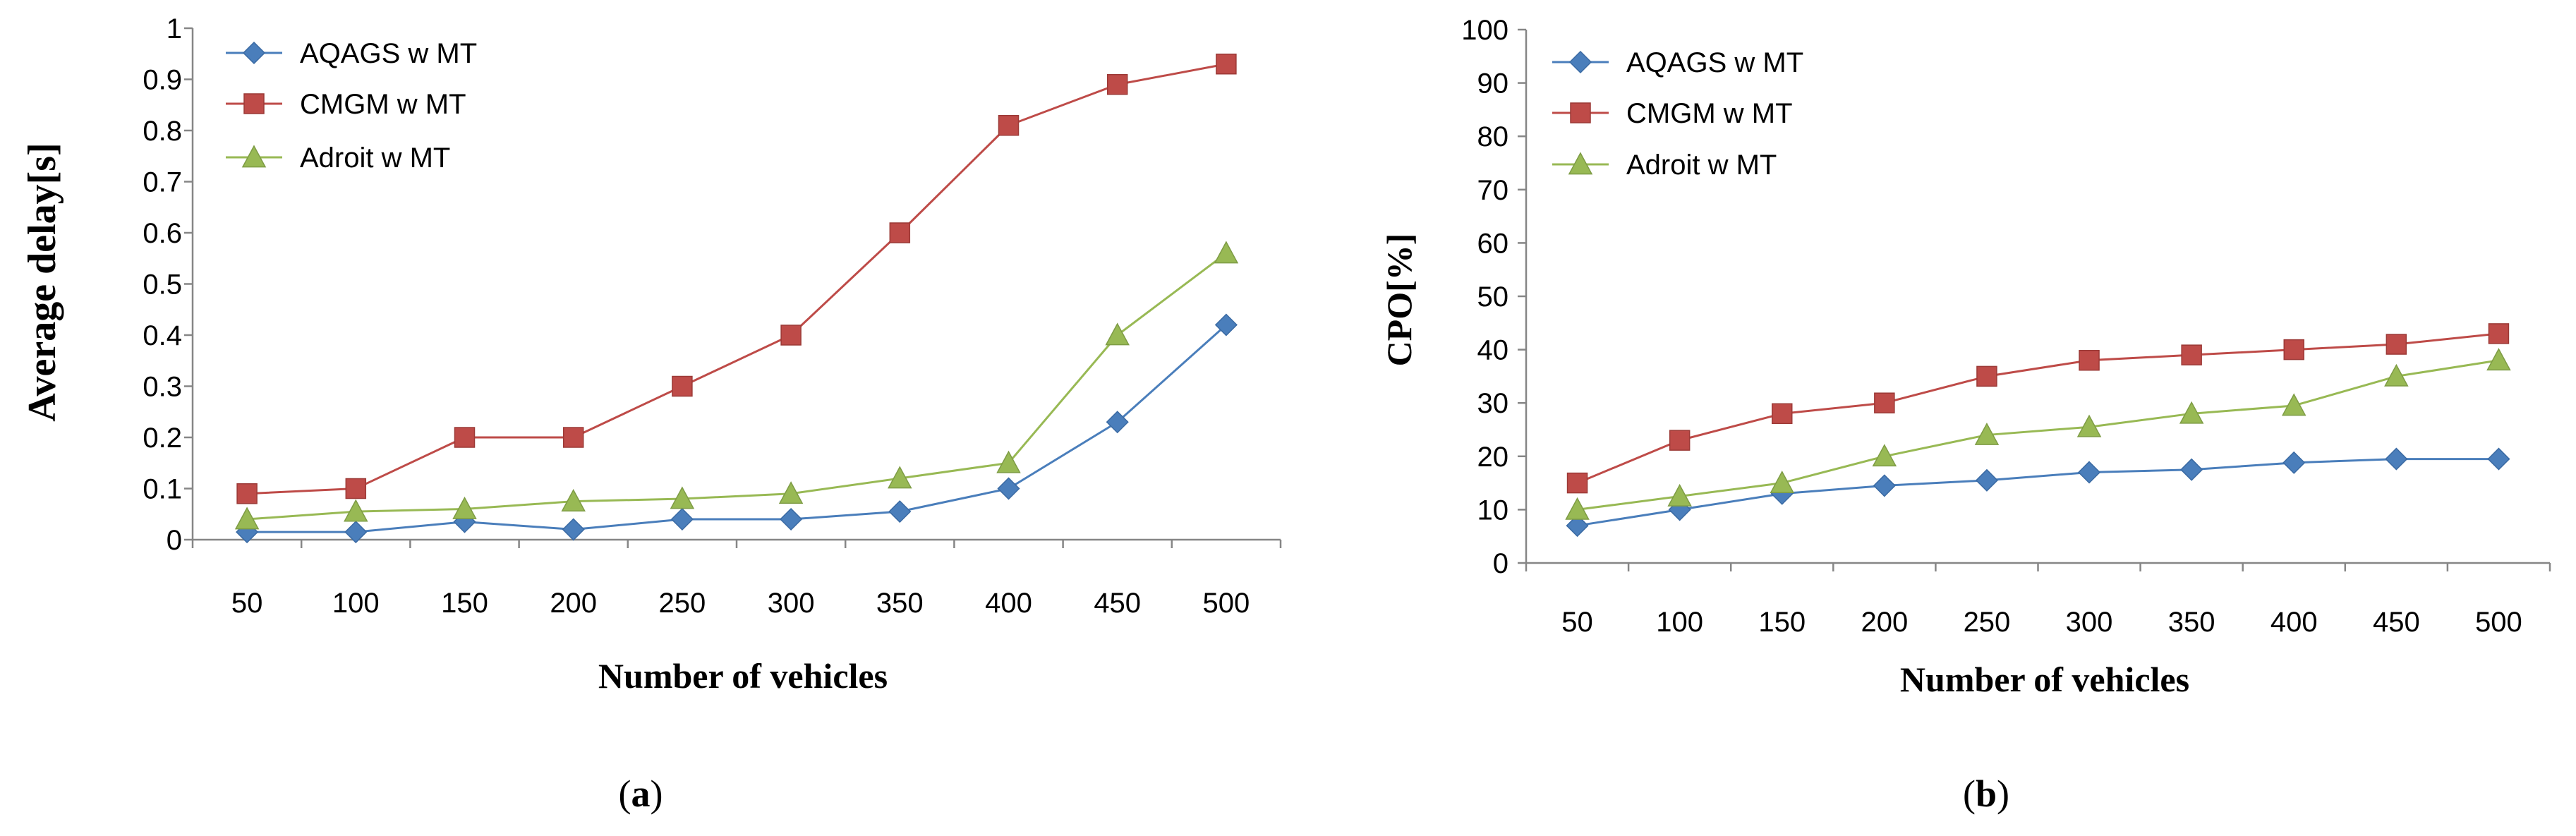  I want to click on caption-letter: b, so click(1987, 794).